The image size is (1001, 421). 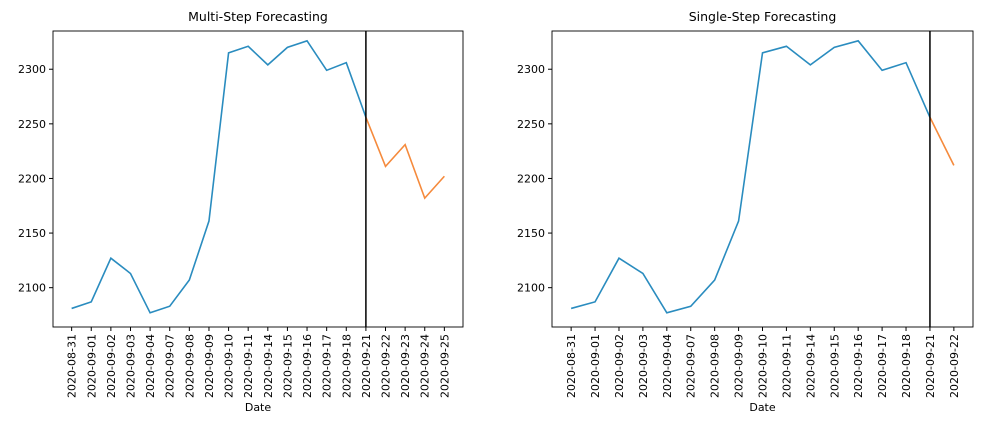 I want to click on x-tick-label: 2020-09-24, so click(x=425, y=366).